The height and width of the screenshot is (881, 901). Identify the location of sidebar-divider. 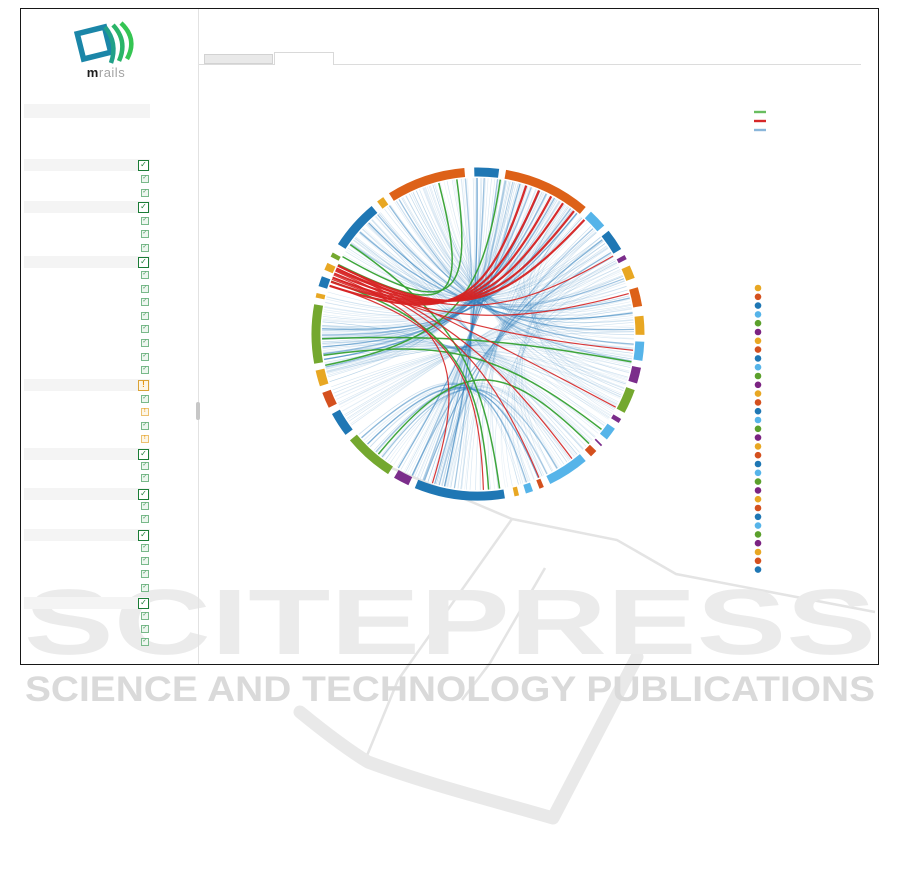
(198, 336).